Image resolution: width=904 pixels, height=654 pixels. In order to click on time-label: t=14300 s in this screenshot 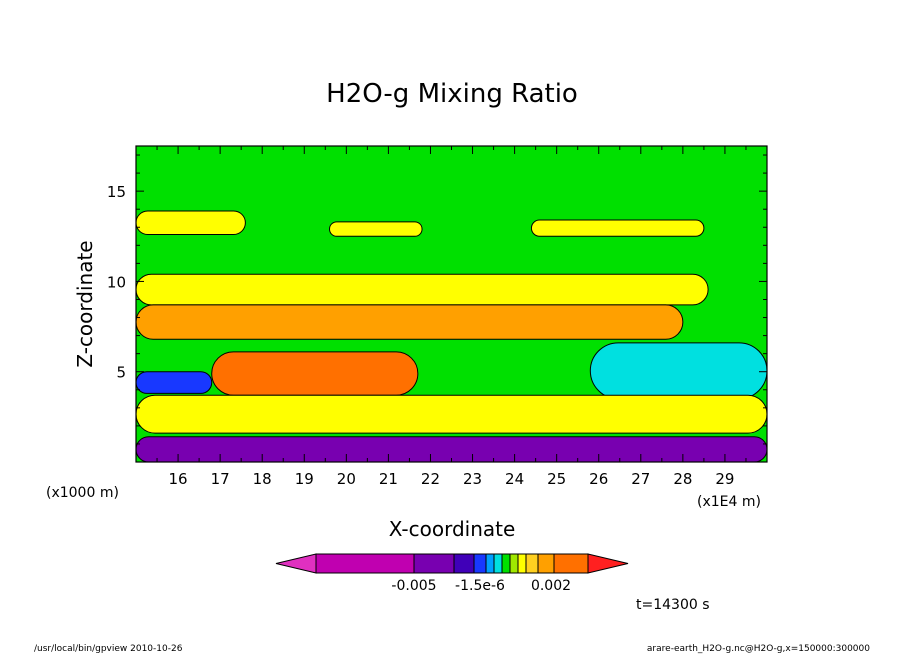, I will do `click(673, 605)`.